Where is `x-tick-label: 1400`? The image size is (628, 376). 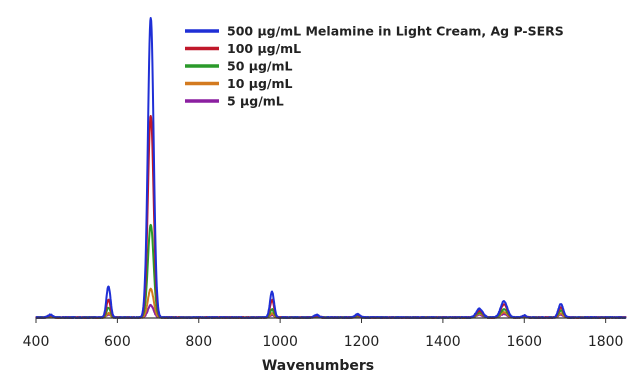 x-tick-label: 1400 is located at coordinates (443, 342).